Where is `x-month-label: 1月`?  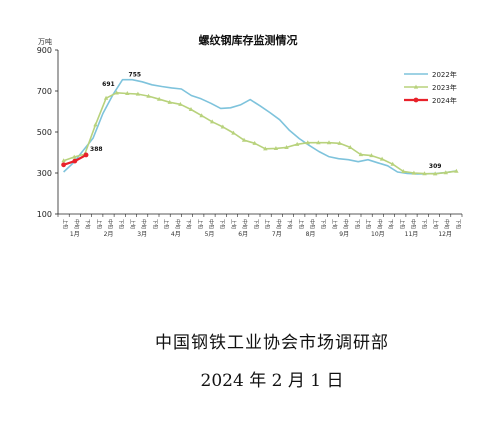
x-month-label: 1月 is located at coordinates (75, 234).